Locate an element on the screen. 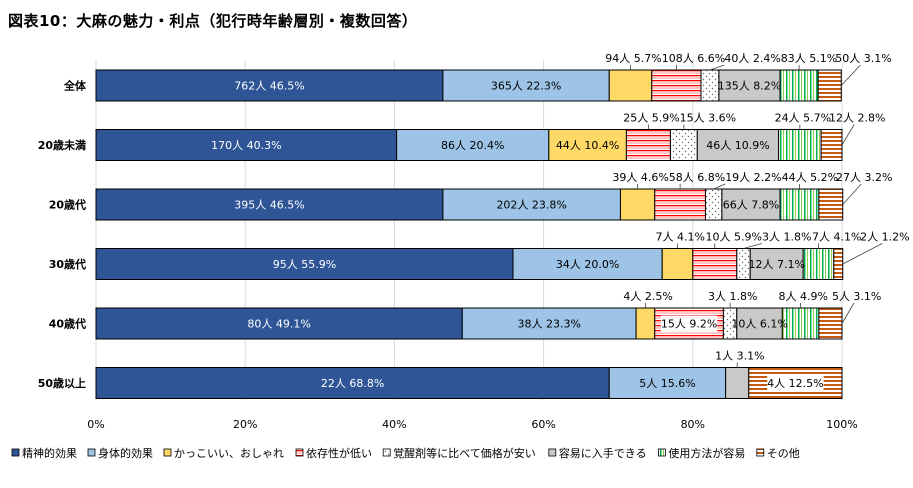 This screenshot has width=913, height=488. legend-label: 依存性が低い is located at coordinates (339, 453).